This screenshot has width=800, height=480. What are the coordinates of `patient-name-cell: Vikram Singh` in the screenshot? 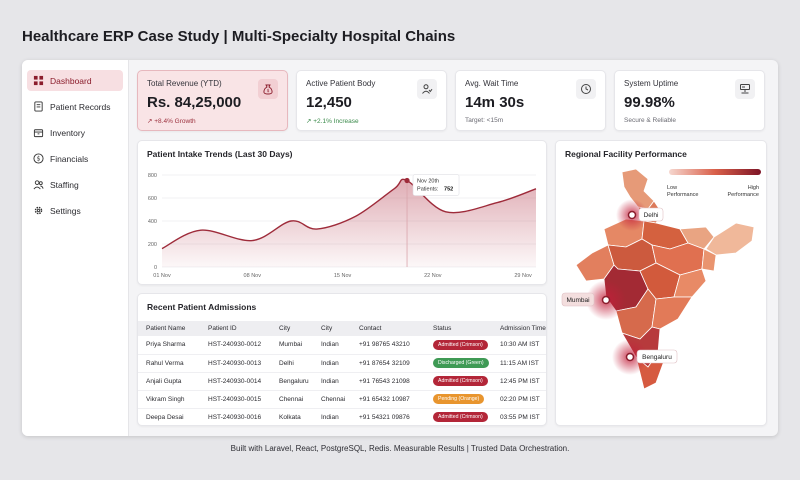 It's located at (169, 399).